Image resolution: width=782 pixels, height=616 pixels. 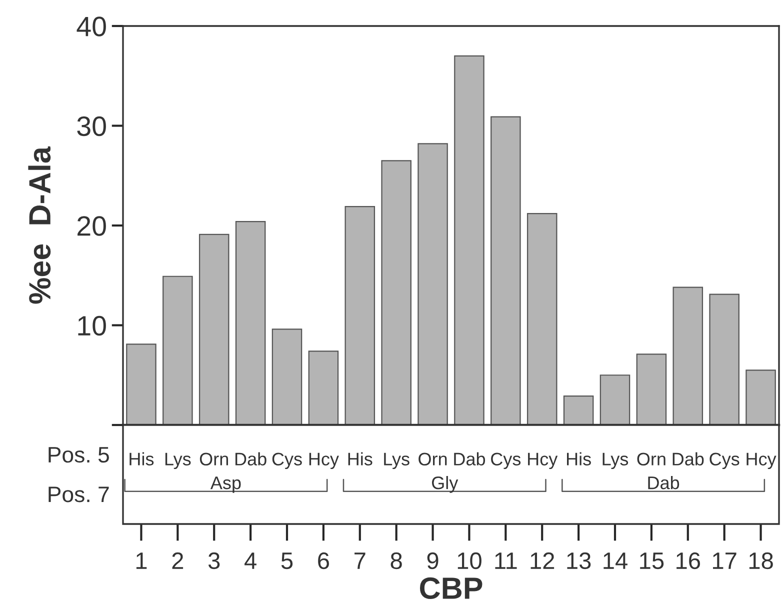 I want to click on text: Pos. 7, so click(x=78, y=494).